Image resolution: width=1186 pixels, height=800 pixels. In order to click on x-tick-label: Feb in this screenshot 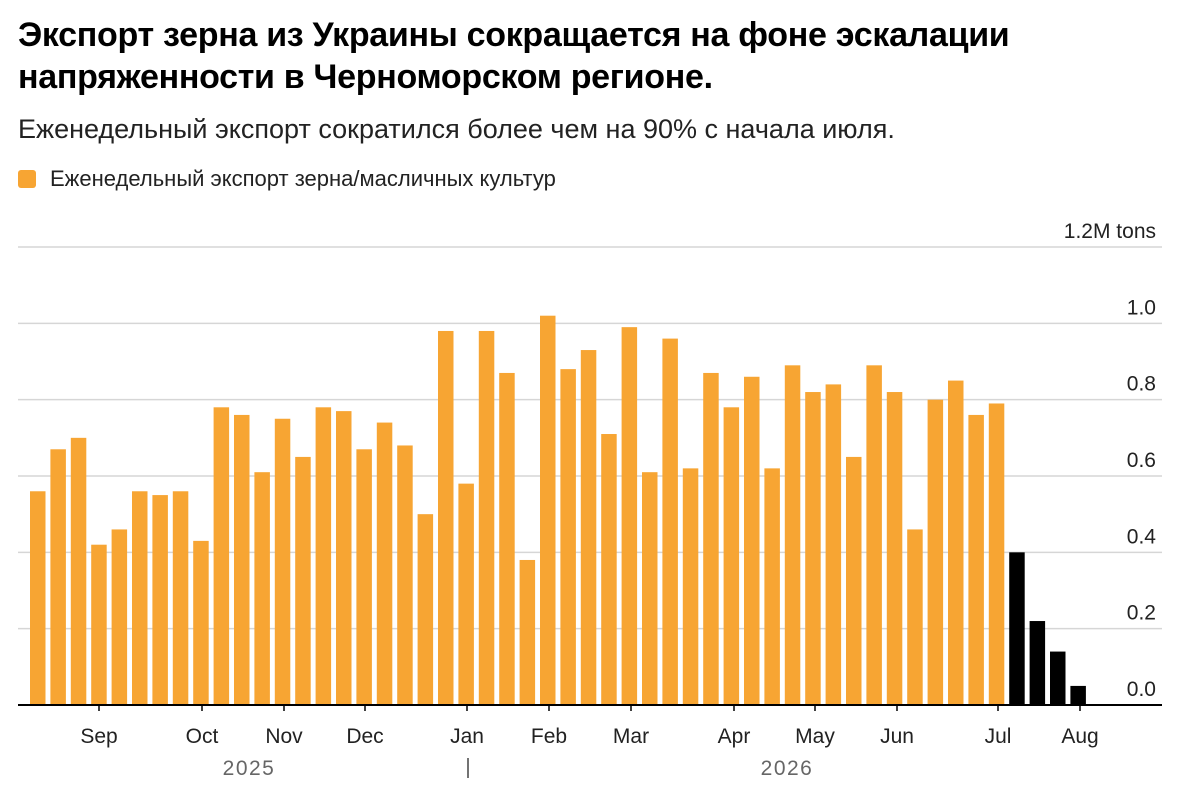, I will do `click(549, 736)`.